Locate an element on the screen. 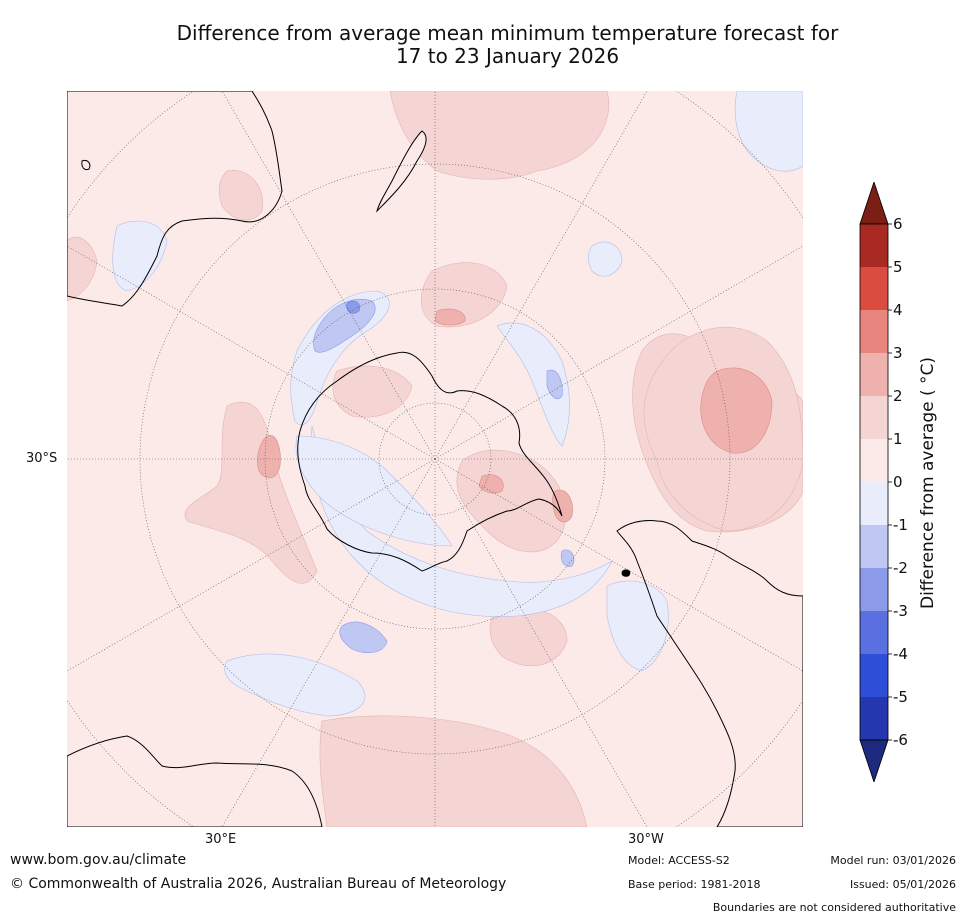 The image size is (965, 919). colorbar-tick-label: -2 is located at coordinates (900, 568).